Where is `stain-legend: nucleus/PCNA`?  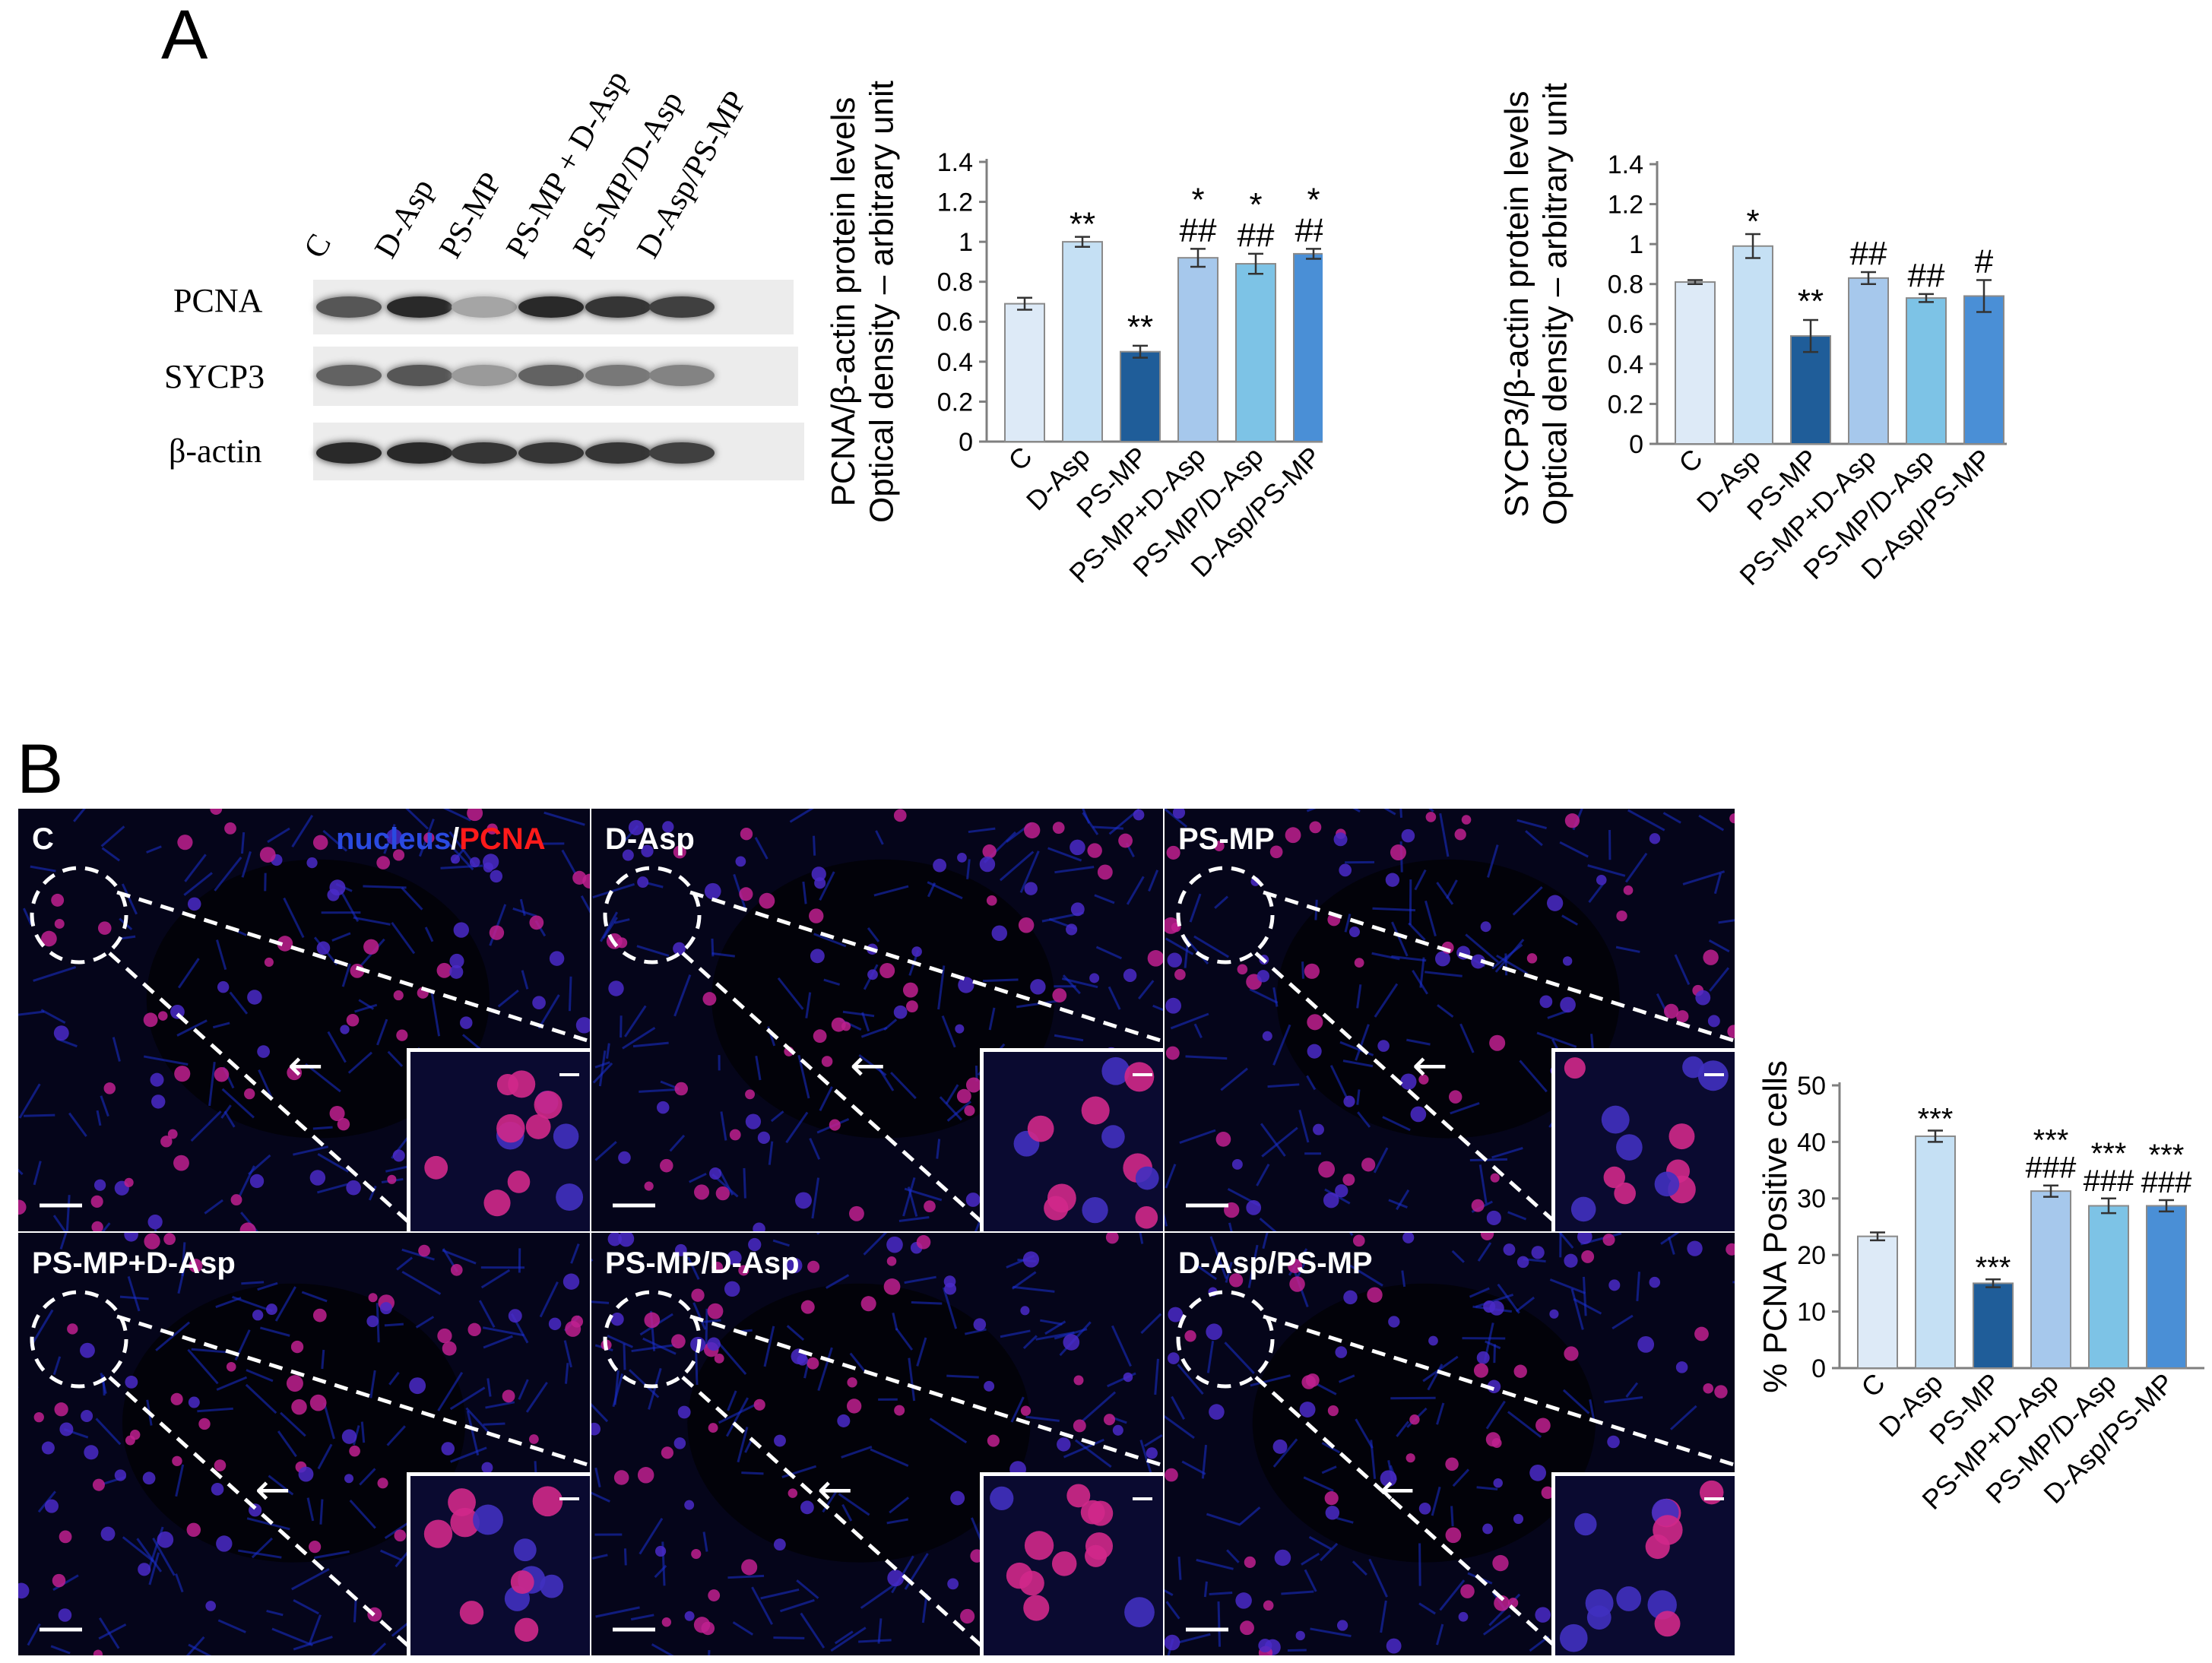
stain-legend: nucleus/PCNA is located at coordinates (441, 839).